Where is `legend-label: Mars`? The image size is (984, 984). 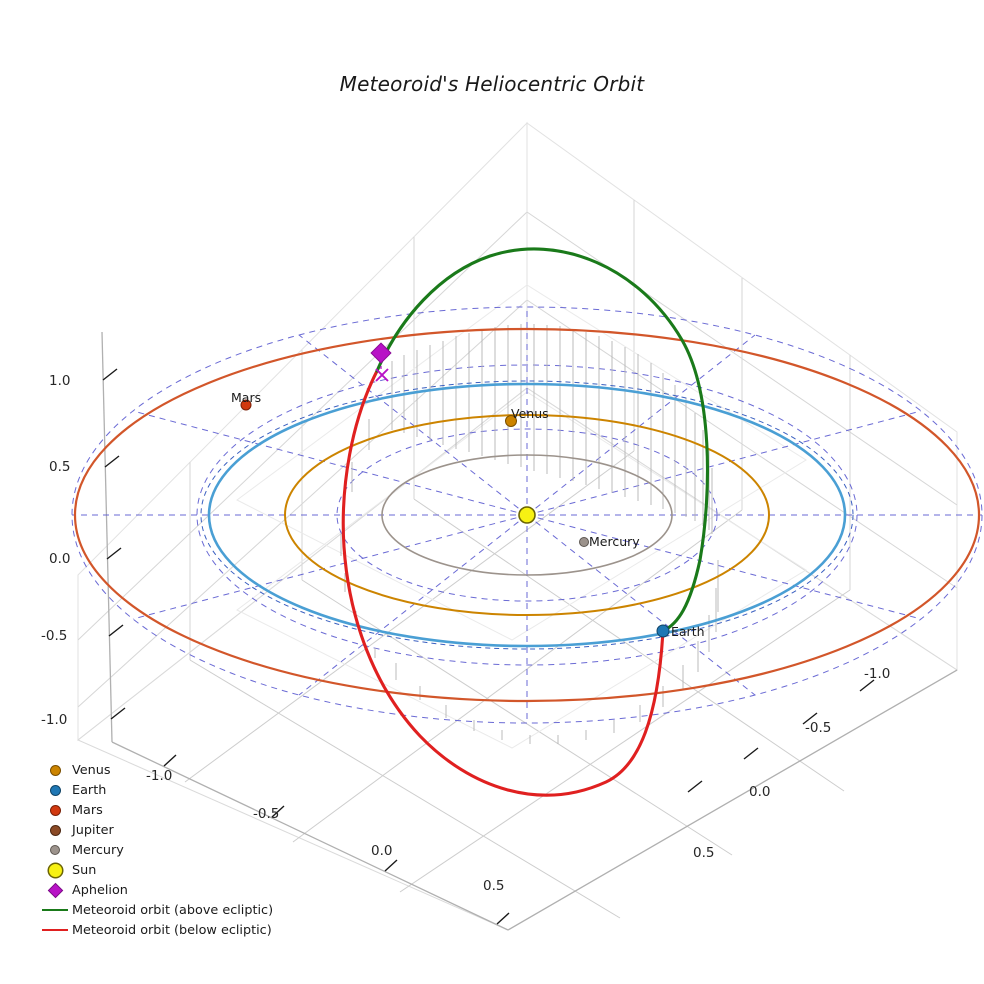
legend-label: Mars is located at coordinates (87, 810).